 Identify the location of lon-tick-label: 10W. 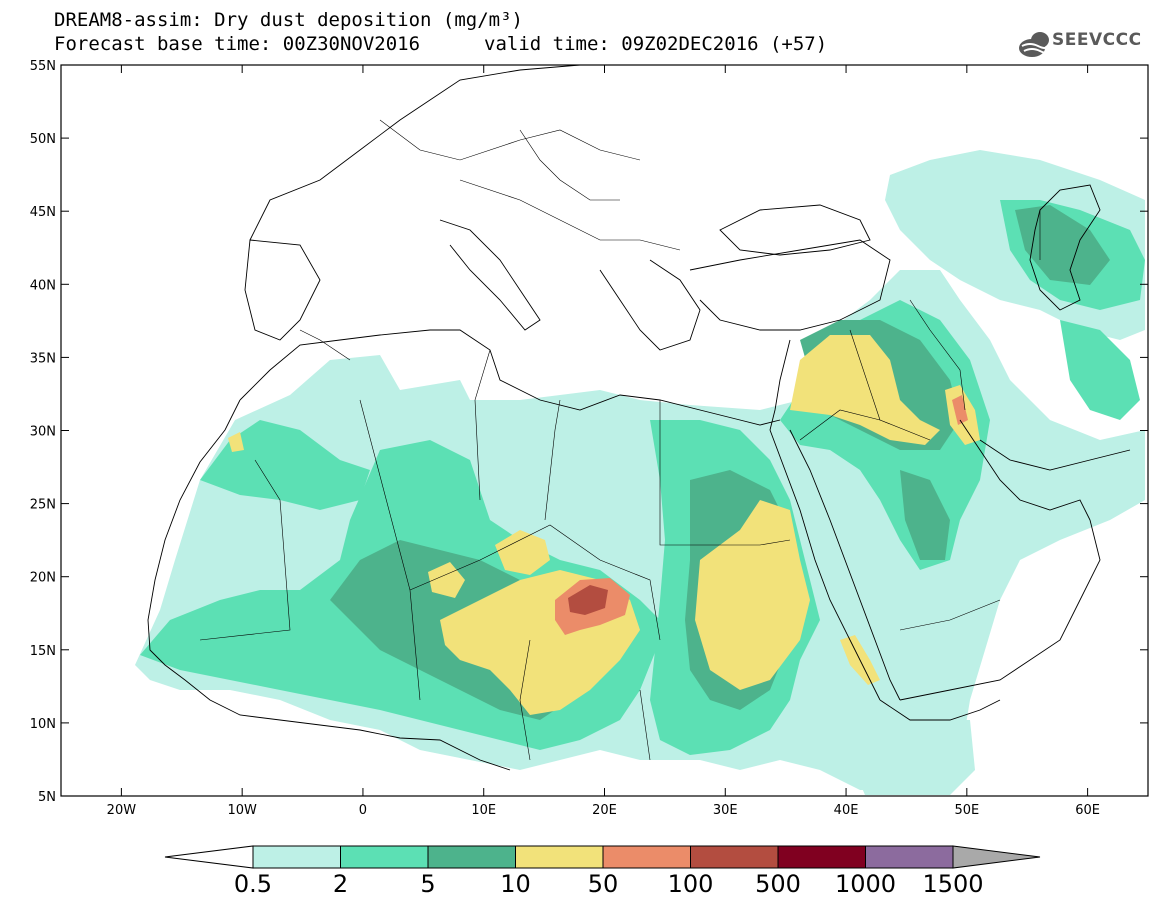
(242, 810).